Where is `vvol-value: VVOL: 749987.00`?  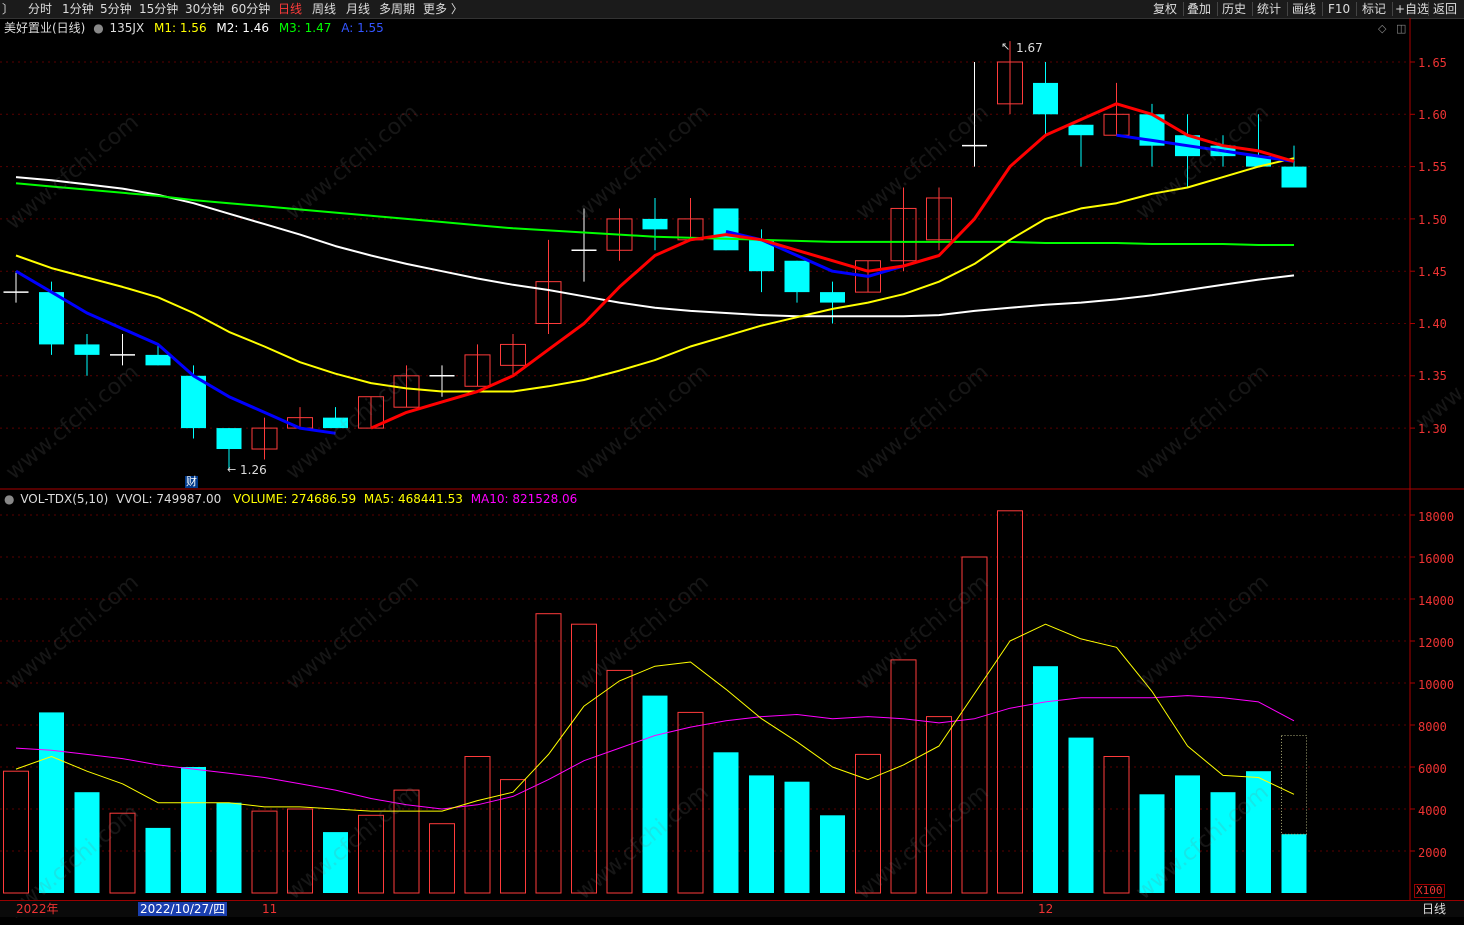
vvol-value: VVOL: 749987.00 is located at coordinates (169, 499).